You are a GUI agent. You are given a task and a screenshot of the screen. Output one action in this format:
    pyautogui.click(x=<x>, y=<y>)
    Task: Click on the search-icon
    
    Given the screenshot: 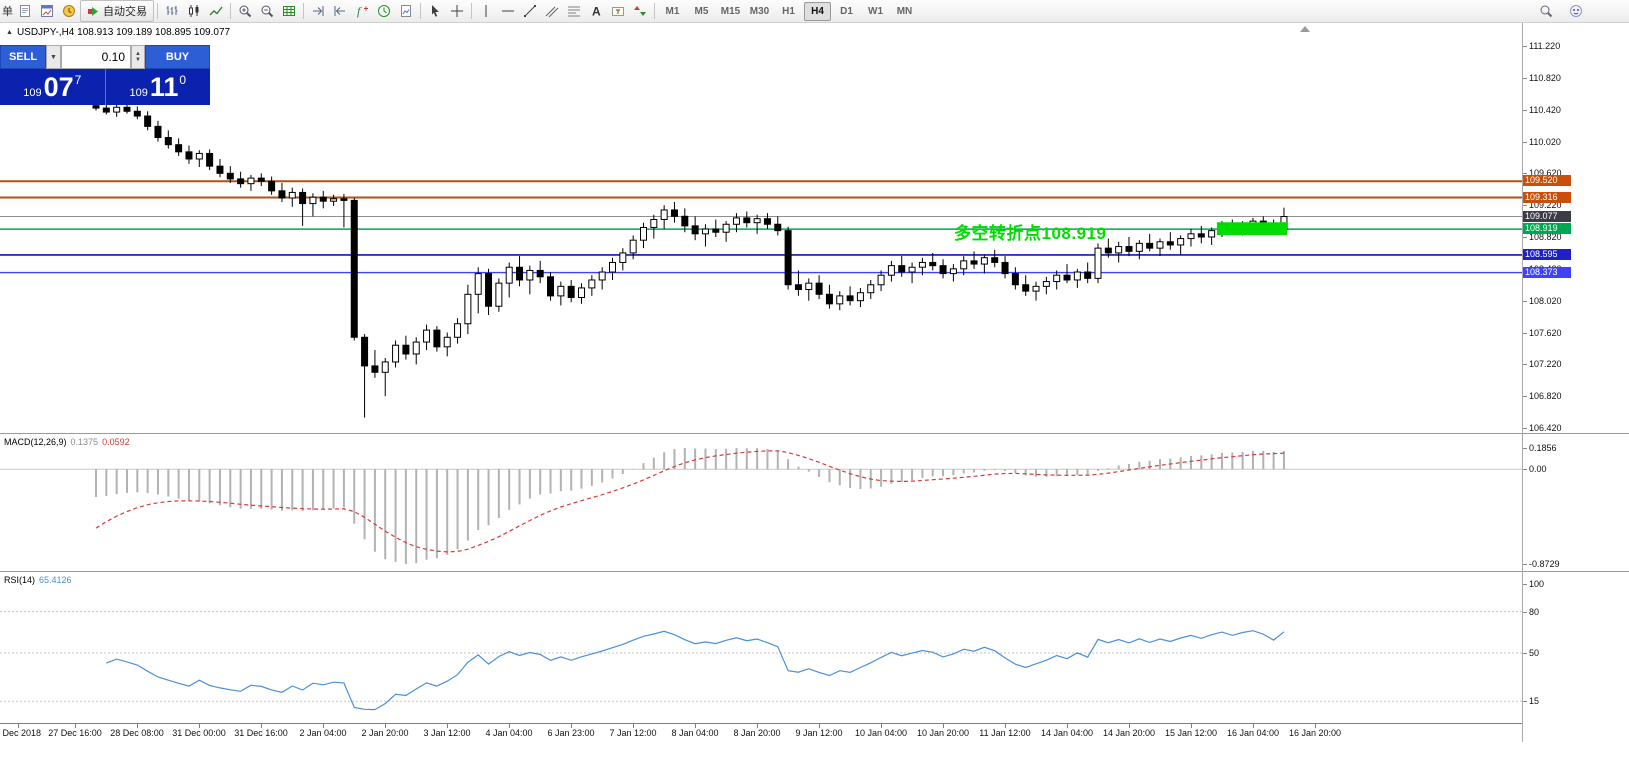 What is the action you would take?
    pyautogui.click(x=1546, y=11)
    